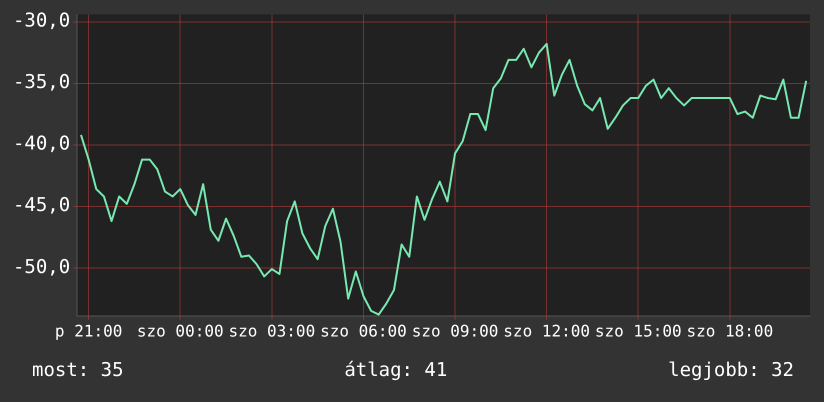 Image resolution: width=824 pixels, height=402 pixels. Describe the element at coordinates (41, 143) in the screenshot. I see `y-tick-label: -40,0` at that location.